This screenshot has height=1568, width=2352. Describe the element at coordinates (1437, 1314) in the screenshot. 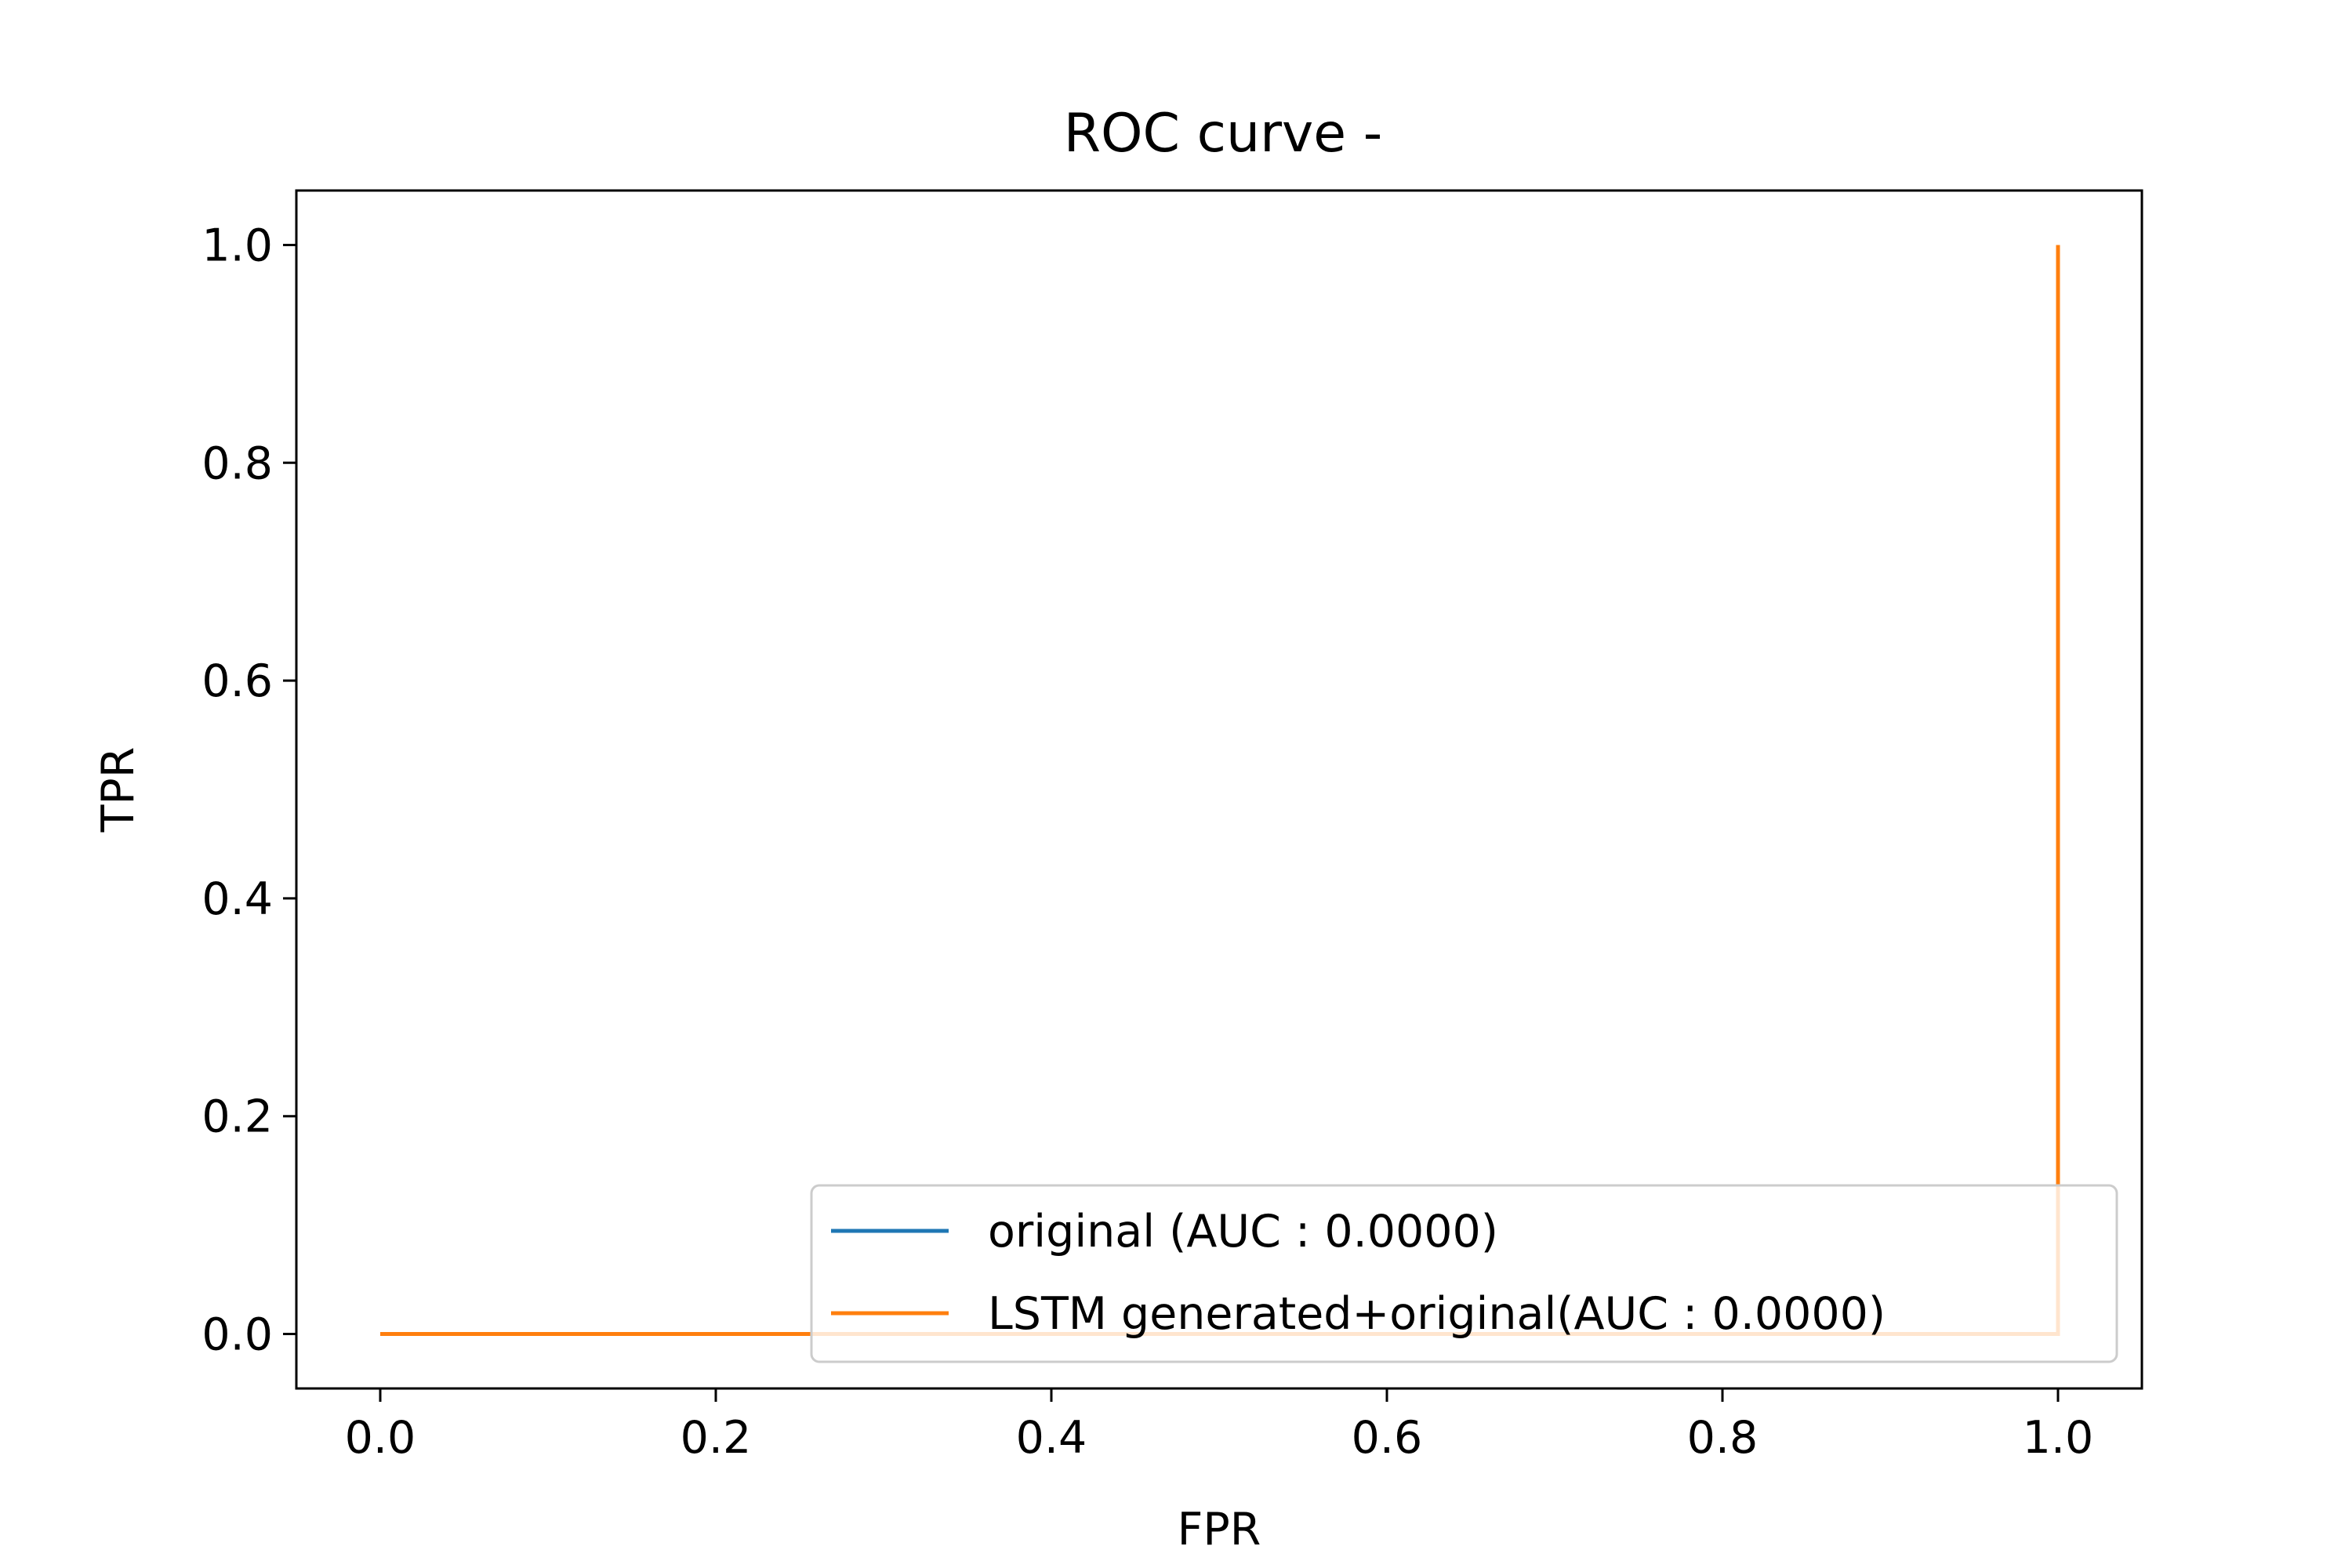

I see `legend-entry-1: LSTM generated+original(AUC : 0.0000)` at that location.